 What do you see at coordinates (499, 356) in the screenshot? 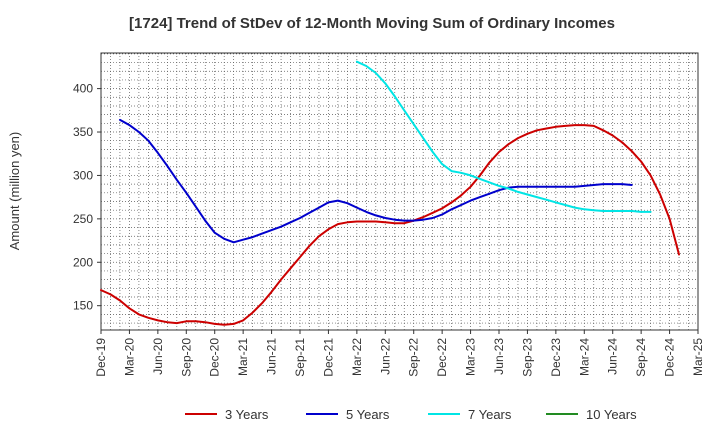
I see `x-tick-label: Jun-23` at bounding box center [499, 356].